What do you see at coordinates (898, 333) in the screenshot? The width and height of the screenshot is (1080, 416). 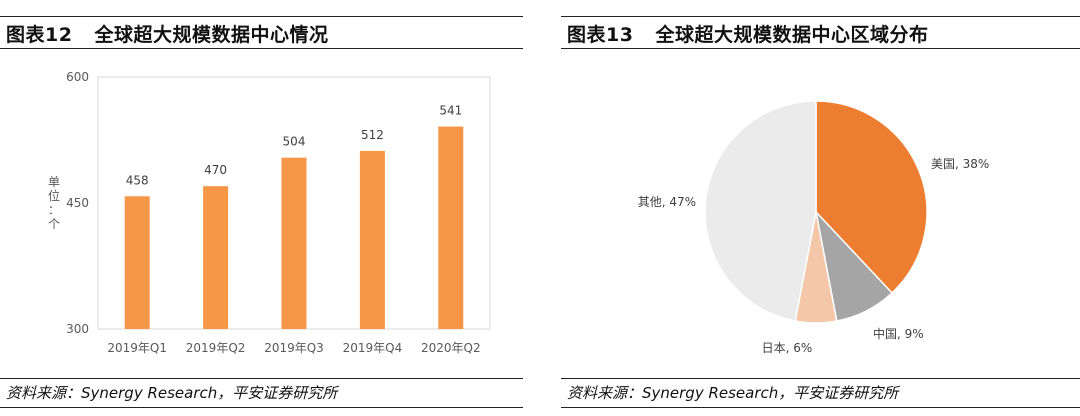 I see `slice-label: 中国, 9%` at bounding box center [898, 333].